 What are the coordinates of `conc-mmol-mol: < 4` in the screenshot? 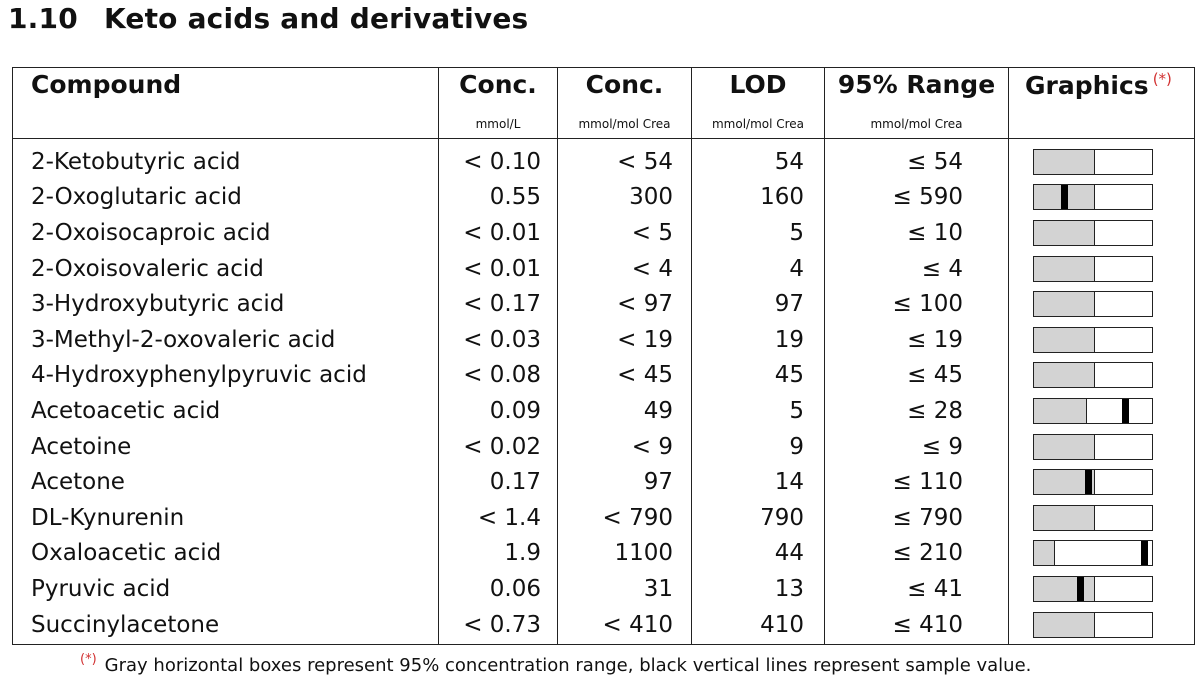 It's located at (624, 268).